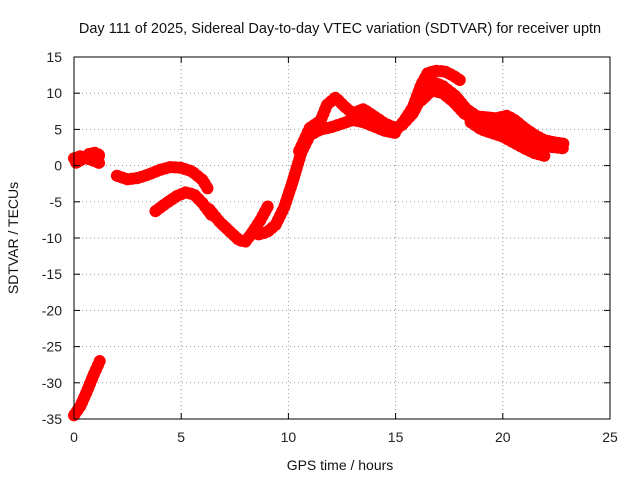 The height and width of the screenshot is (480, 640). What do you see at coordinates (503, 437) in the screenshot?
I see `x-tick-label: 20` at bounding box center [503, 437].